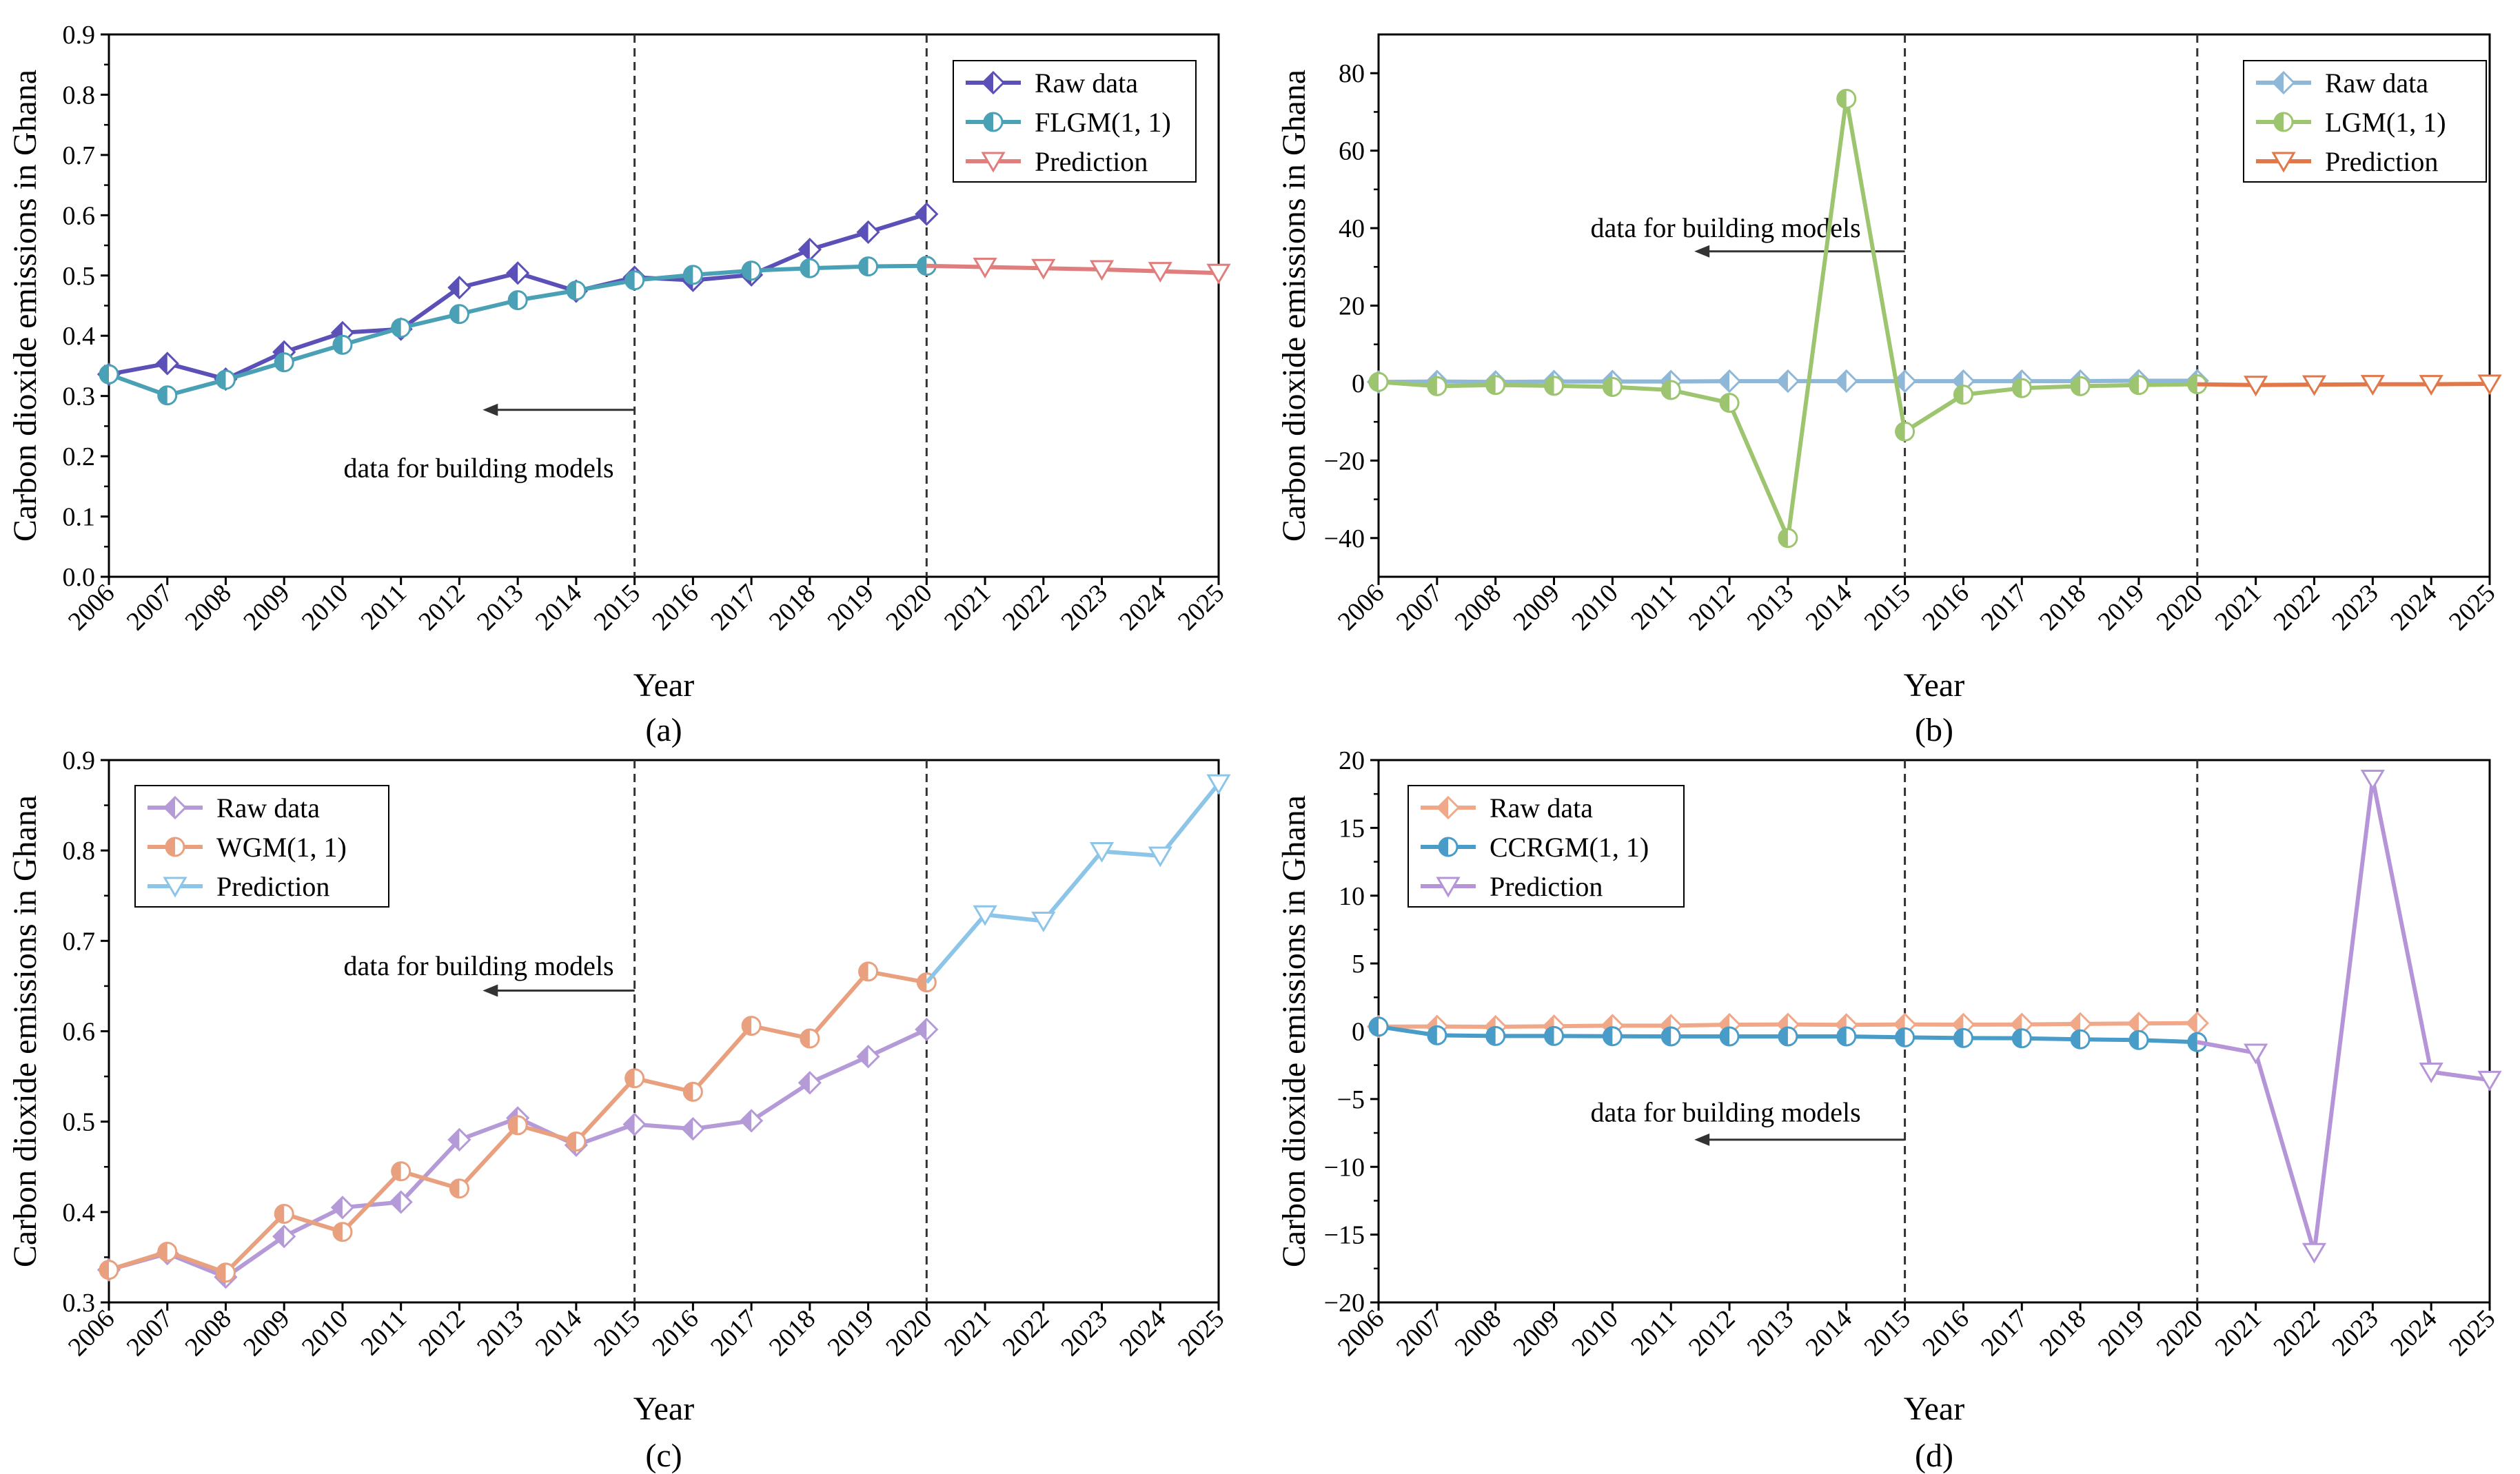 The width and height of the screenshot is (2520, 1474). Describe the element at coordinates (1294, 1031) in the screenshot. I see `y-axis-title: Carbon dioxide emissions in Ghana` at that location.